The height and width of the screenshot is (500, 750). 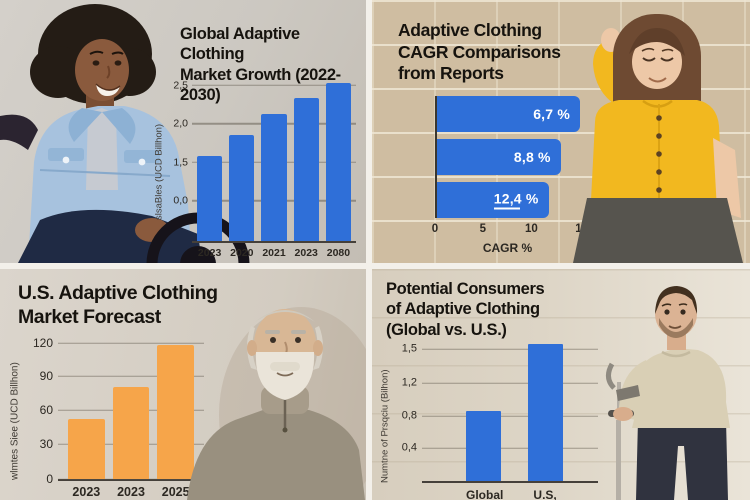 What do you see at coordinates (446, 329) in the screenshot?
I see `title-line: (Global vs. U.S.)` at bounding box center [446, 329].